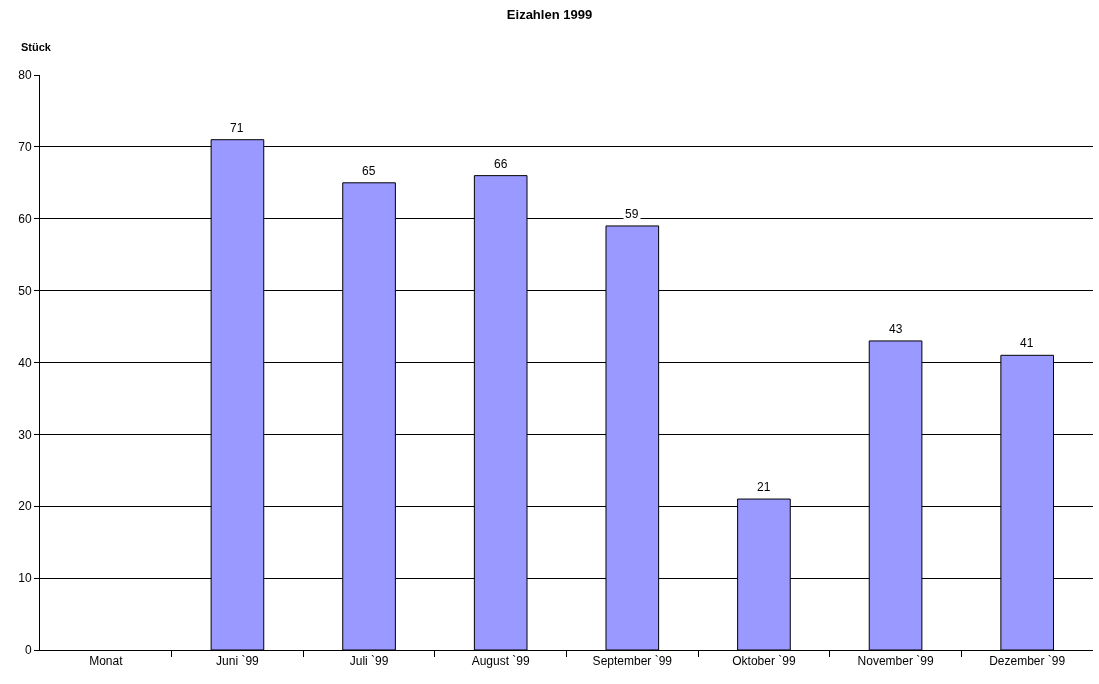  I want to click on y-tick-label: 0, so click(28, 650).